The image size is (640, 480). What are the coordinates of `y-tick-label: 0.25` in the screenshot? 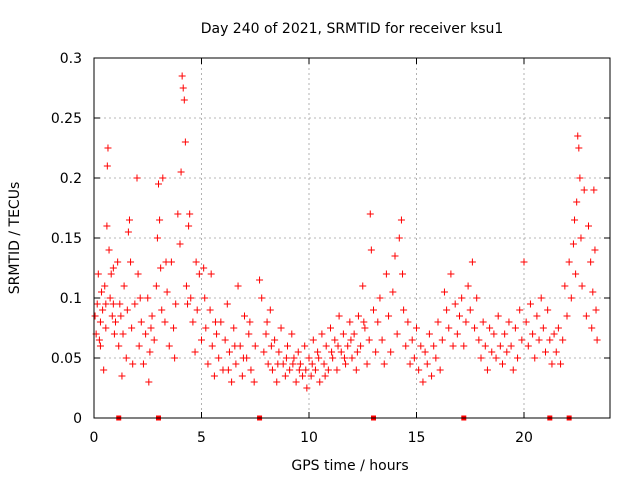 It's located at (66, 119).